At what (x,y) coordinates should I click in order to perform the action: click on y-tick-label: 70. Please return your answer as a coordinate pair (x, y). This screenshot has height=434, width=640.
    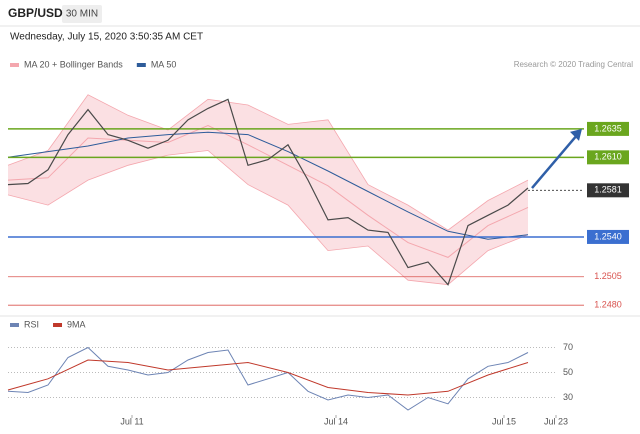
    Looking at the image, I should click on (568, 347).